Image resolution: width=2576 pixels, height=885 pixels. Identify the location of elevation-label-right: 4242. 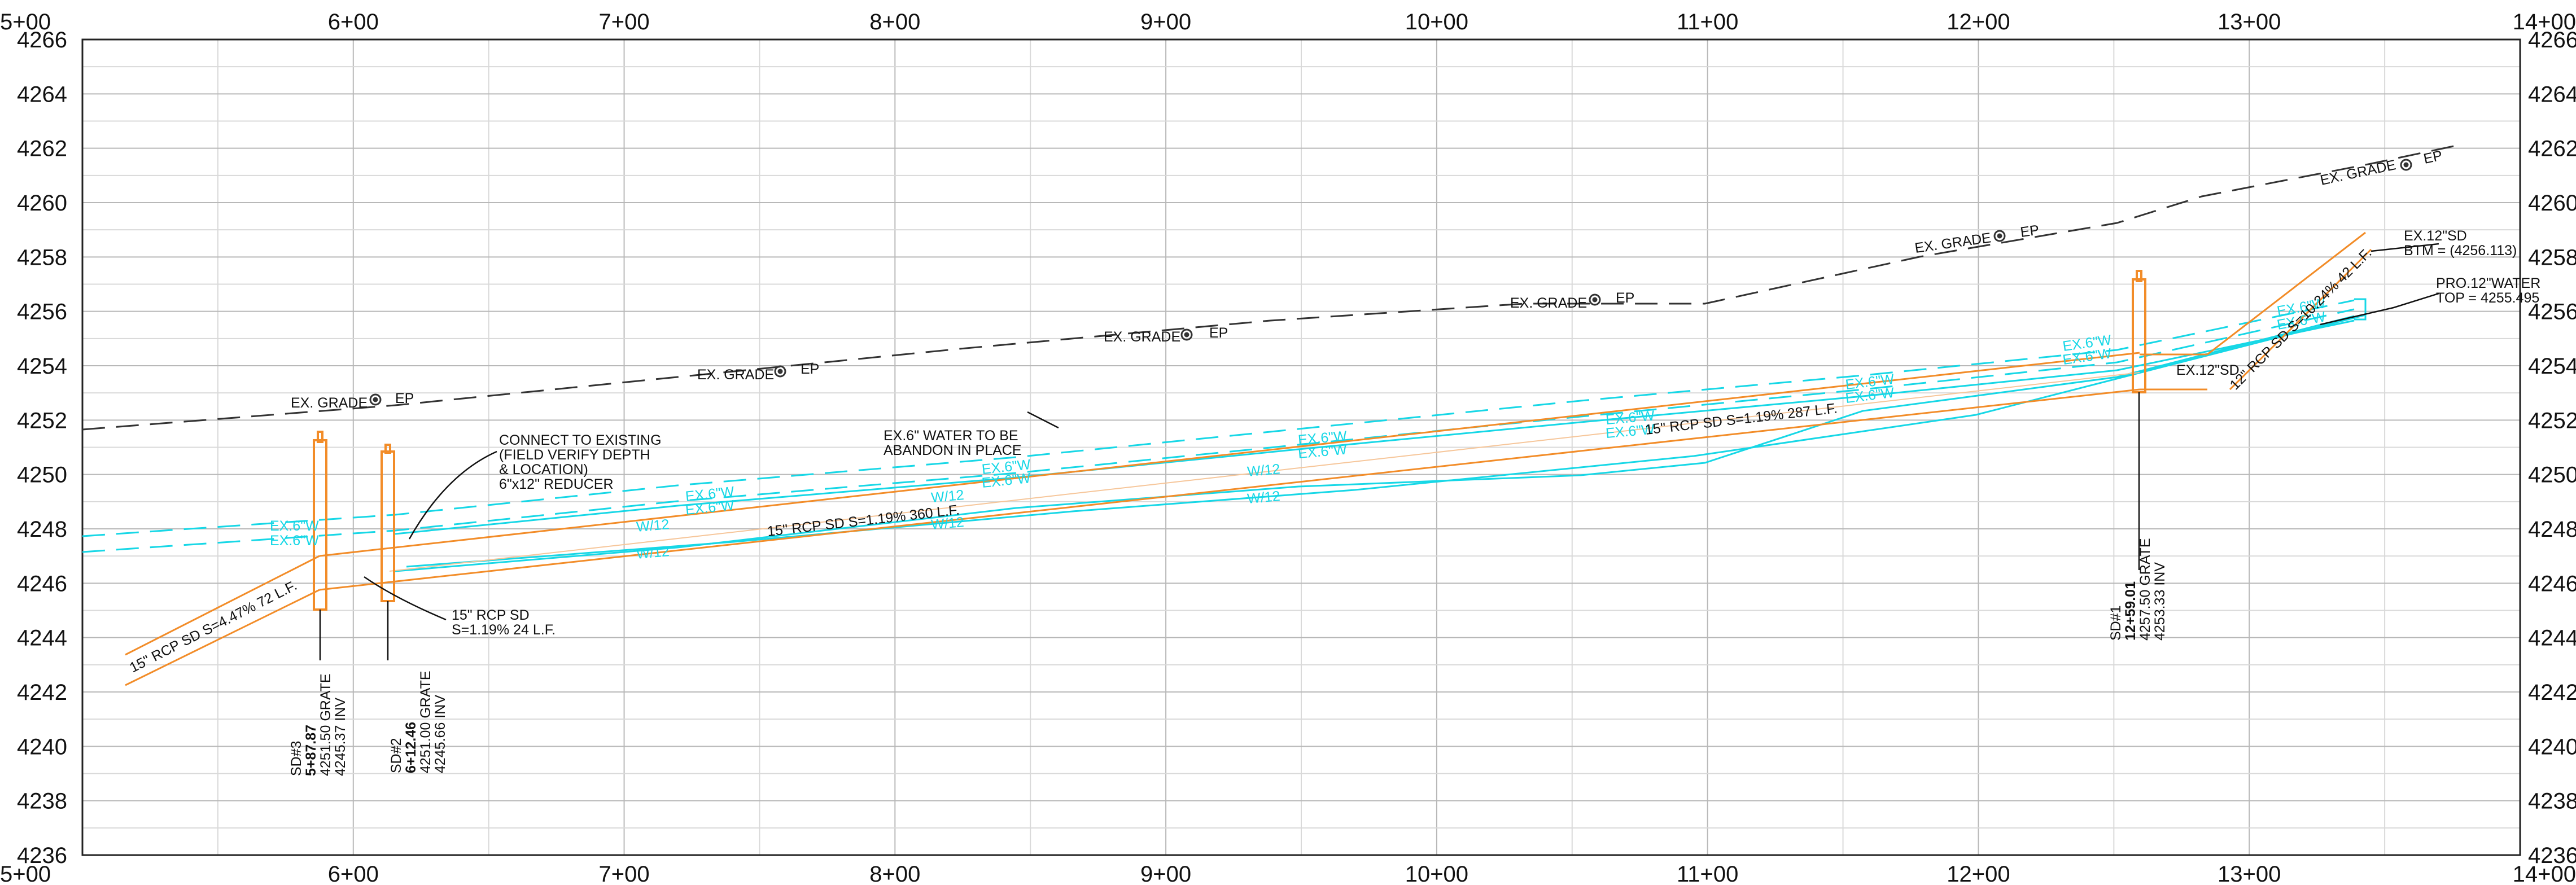
(2552, 692).